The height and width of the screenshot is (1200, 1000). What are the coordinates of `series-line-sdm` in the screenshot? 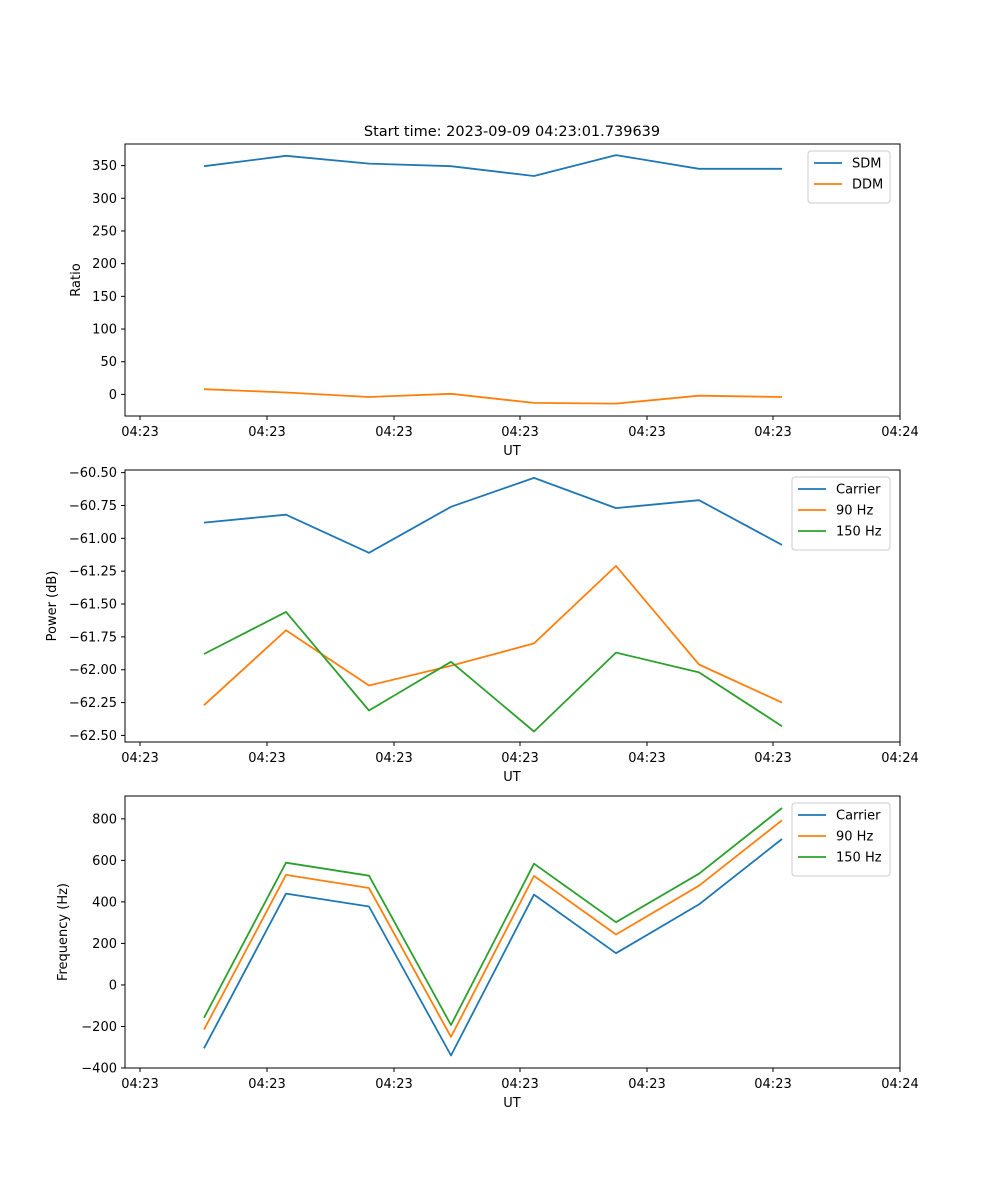 It's located at (492, 165).